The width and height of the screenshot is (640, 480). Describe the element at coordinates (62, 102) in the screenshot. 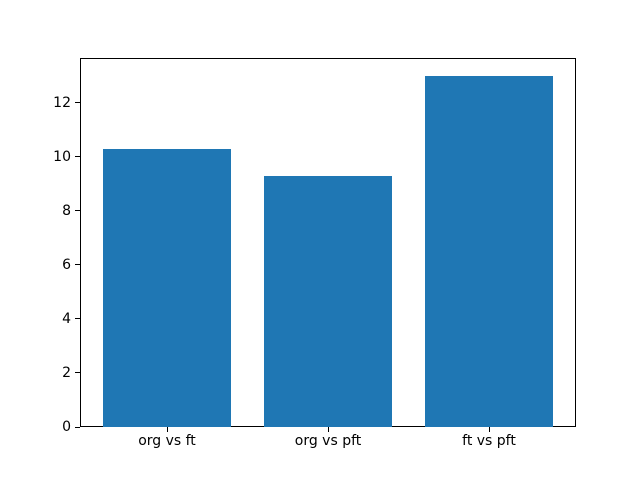

I see `y-tick-label: 12` at that location.